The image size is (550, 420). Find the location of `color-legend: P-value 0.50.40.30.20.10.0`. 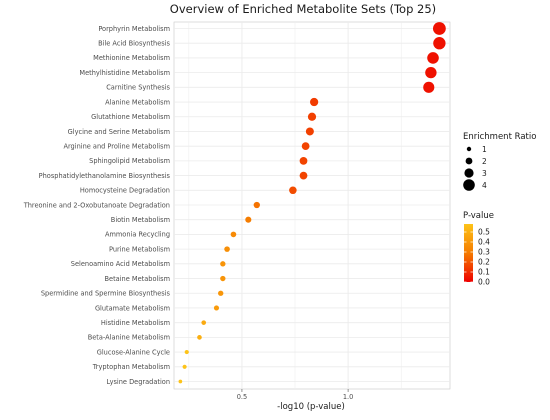

color-legend: P-value 0.50.40.30.20.10.0 is located at coordinates (478, 249).